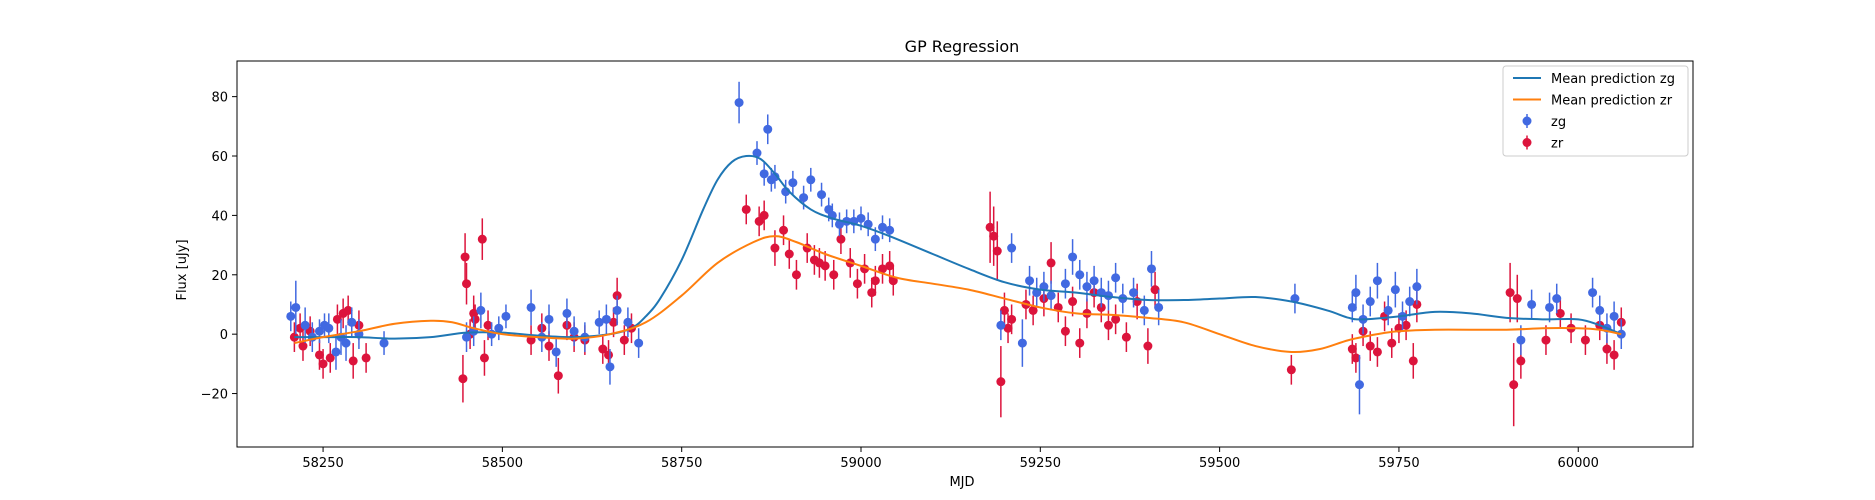 The image size is (1875, 500). Describe the element at coordinates (1219, 463) in the screenshot. I see `x-tick-label: 59500` at that location.